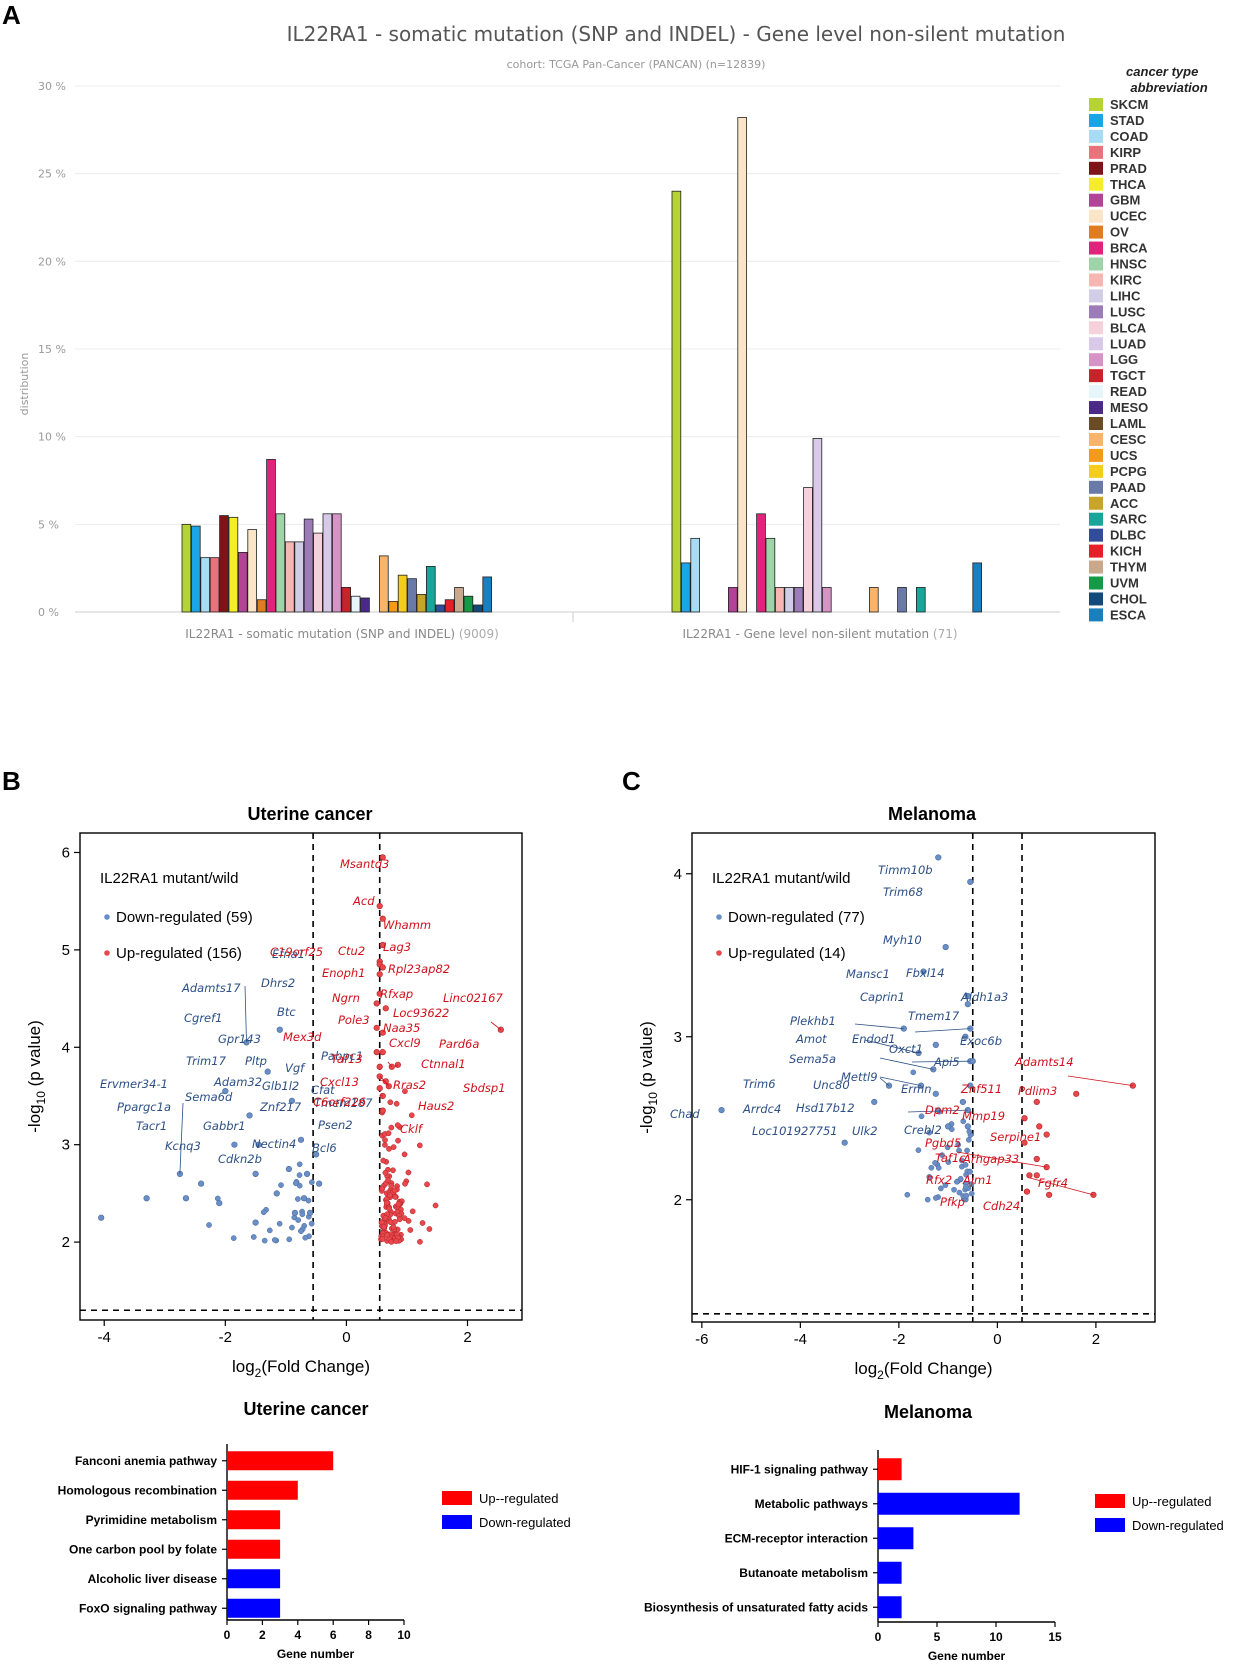  Describe the element at coordinates (206, 1061) in the screenshot. I see `gene-label-trim17: Trim17` at that location.